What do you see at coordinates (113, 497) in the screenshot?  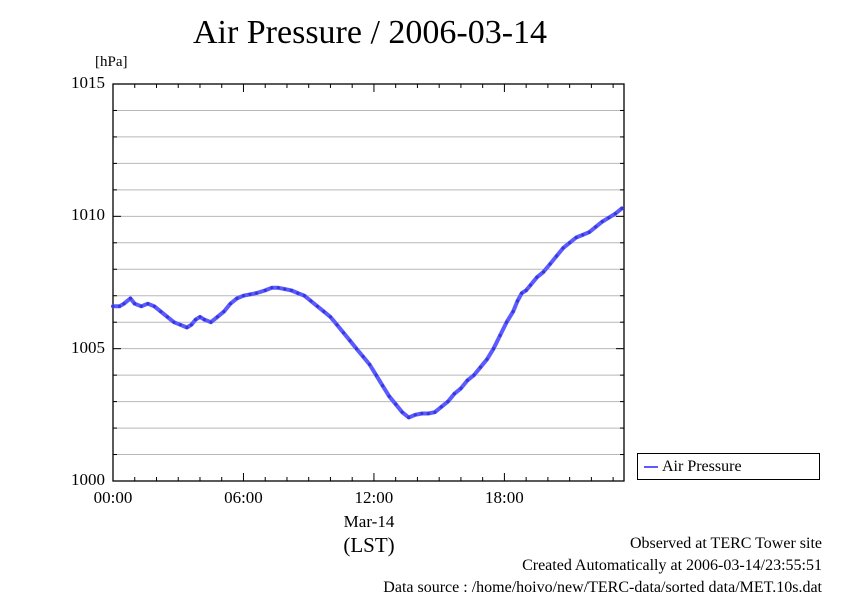 I see `x-tick-label: 00:00` at bounding box center [113, 497].